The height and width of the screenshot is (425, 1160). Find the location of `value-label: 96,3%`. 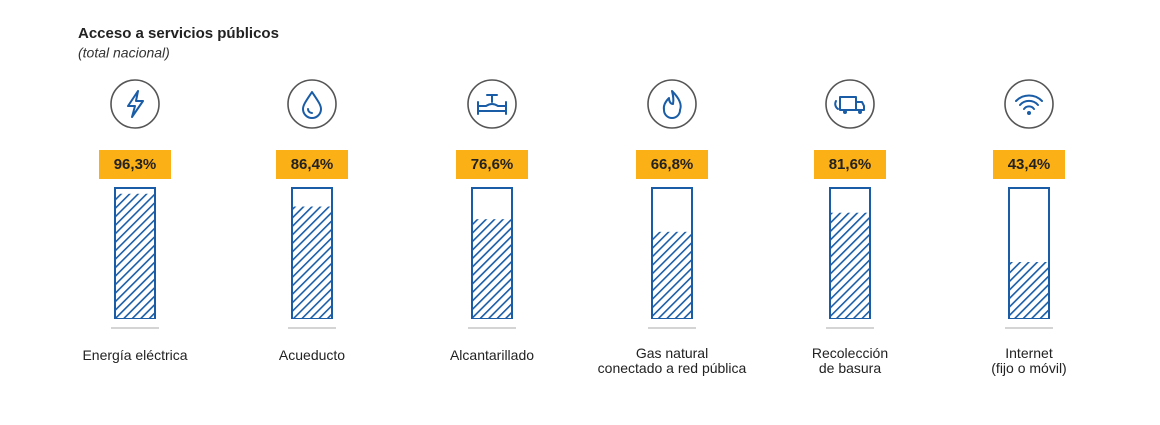

value-label: 96,3% is located at coordinates (135, 164).